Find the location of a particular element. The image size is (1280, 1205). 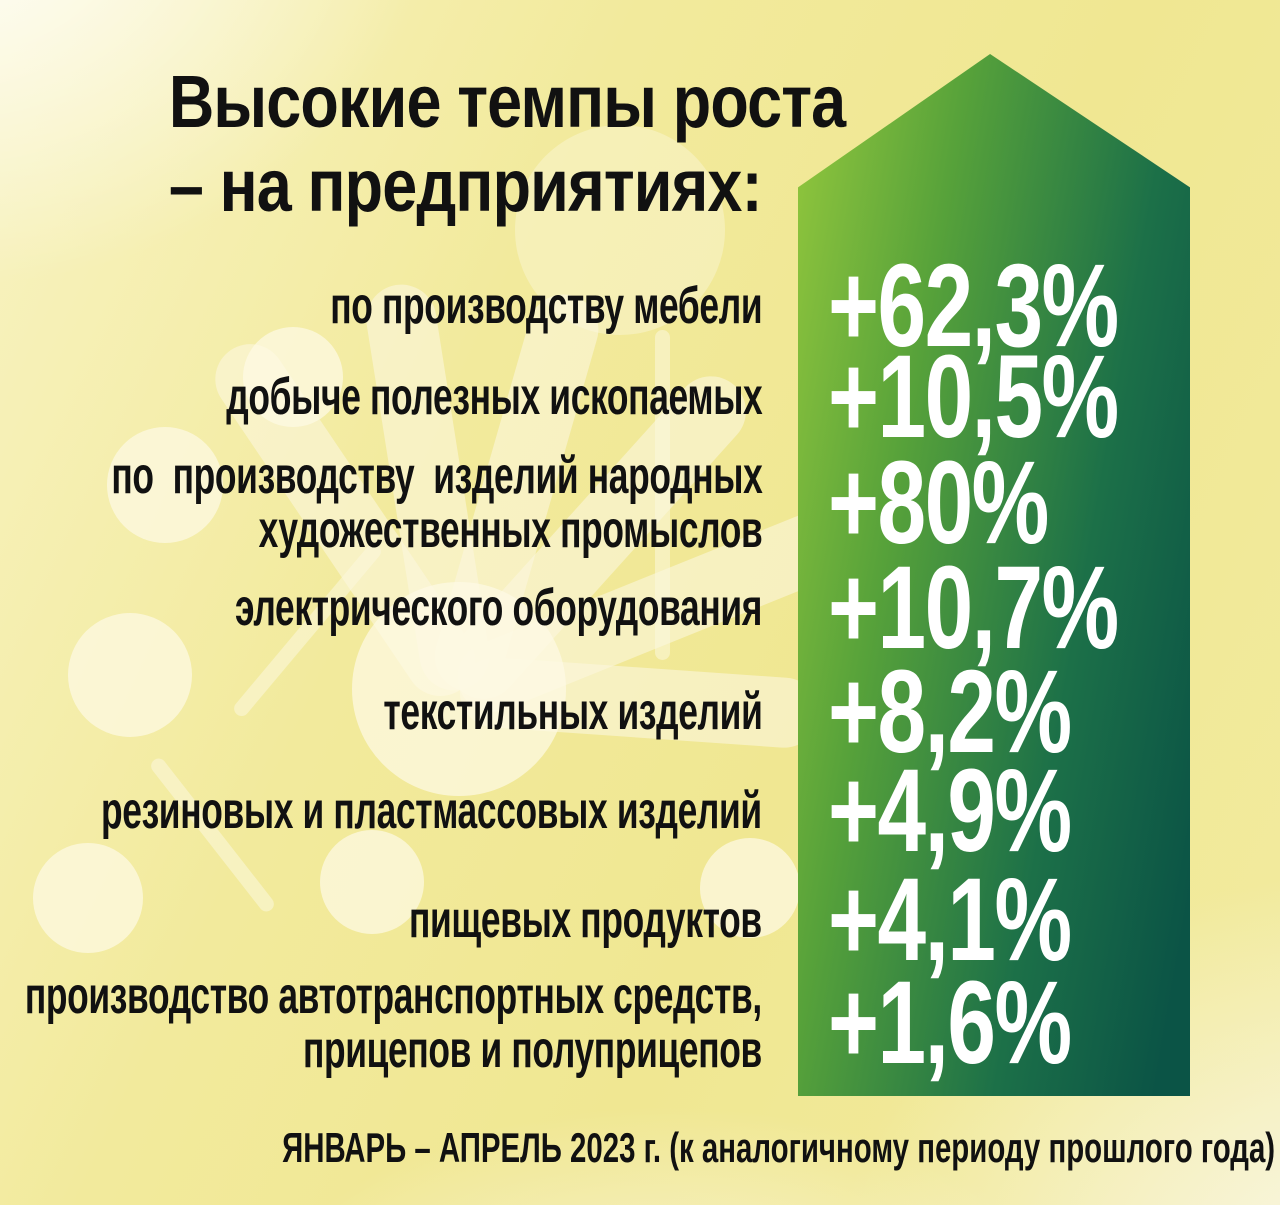

label-food-products: пищевых продуктов is located at coordinates (585, 920).